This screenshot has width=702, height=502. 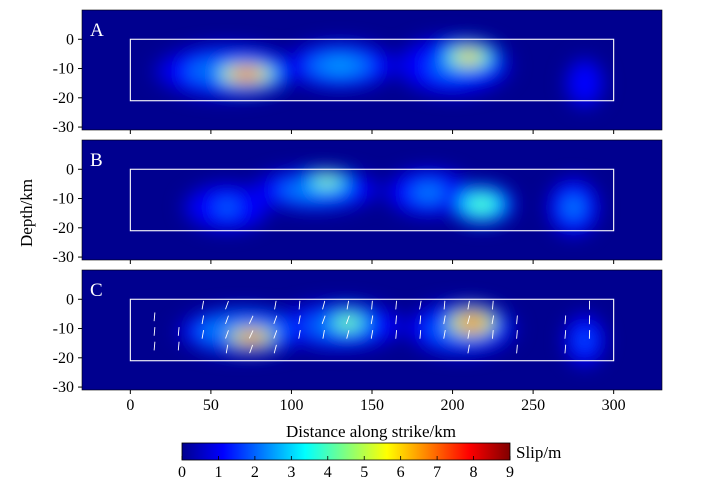 I want to click on x-tick-label: 50, so click(x=211, y=405).